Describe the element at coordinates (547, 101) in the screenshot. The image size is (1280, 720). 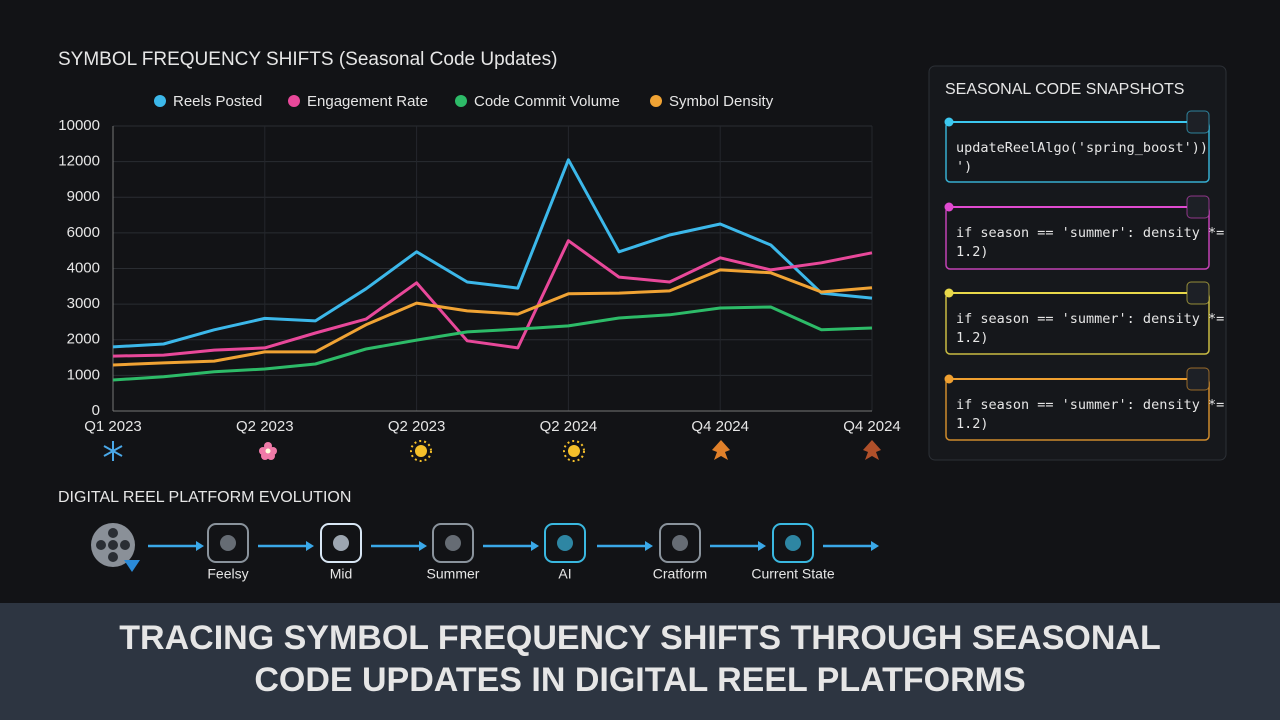
I see `legend-label: Code Commit Volume` at that location.